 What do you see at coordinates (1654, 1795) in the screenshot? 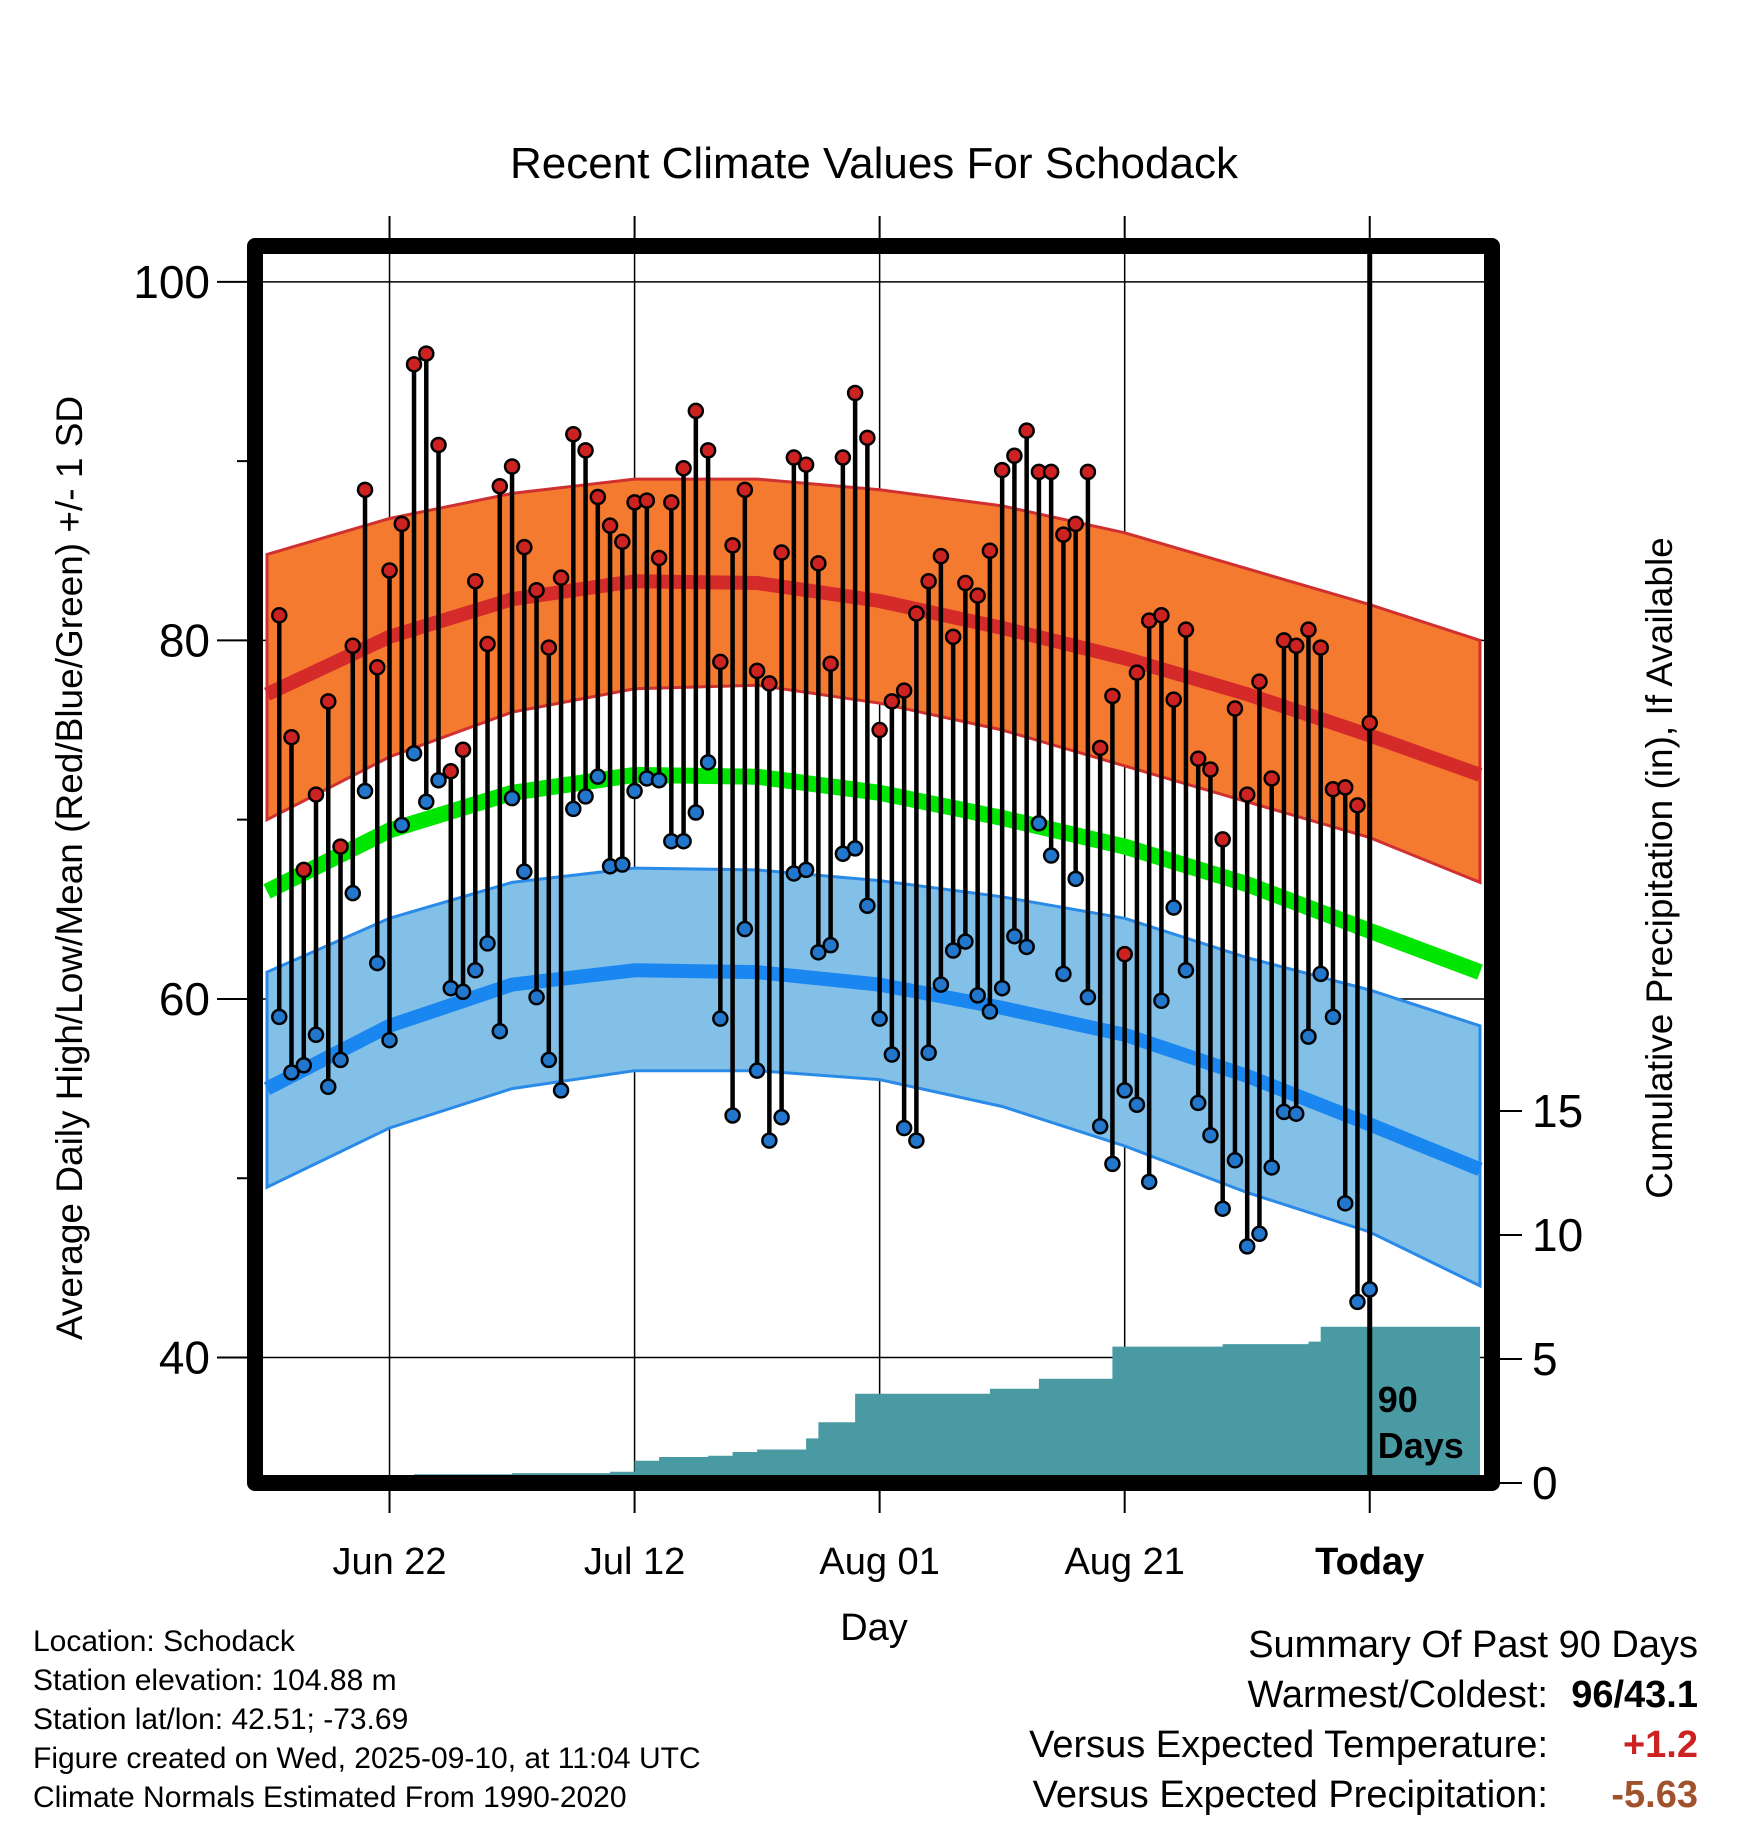
I see `precip-anomaly-value: -5.63` at bounding box center [1654, 1795].